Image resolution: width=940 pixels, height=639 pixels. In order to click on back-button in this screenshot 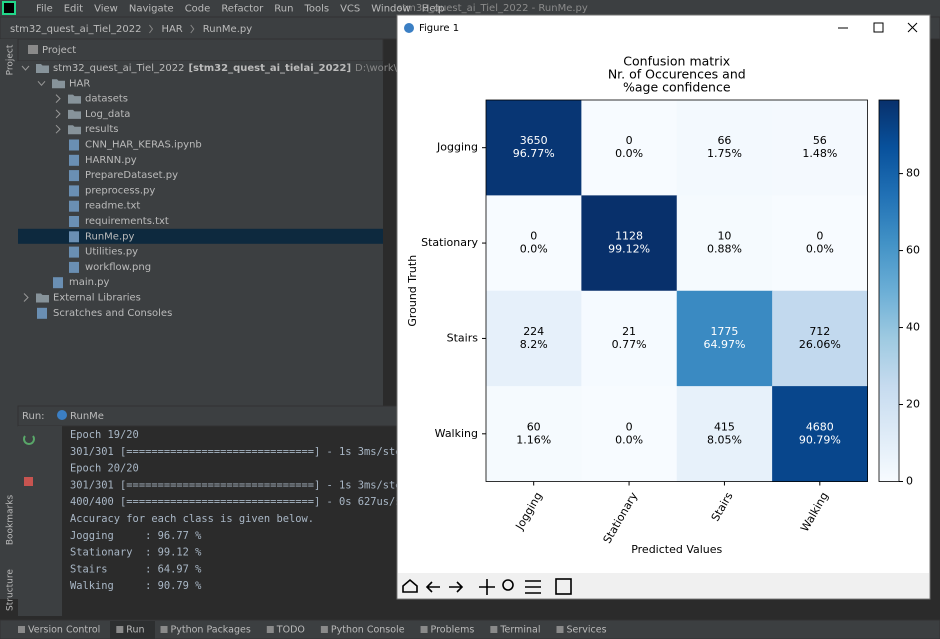, I will do `click(432, 587)`.